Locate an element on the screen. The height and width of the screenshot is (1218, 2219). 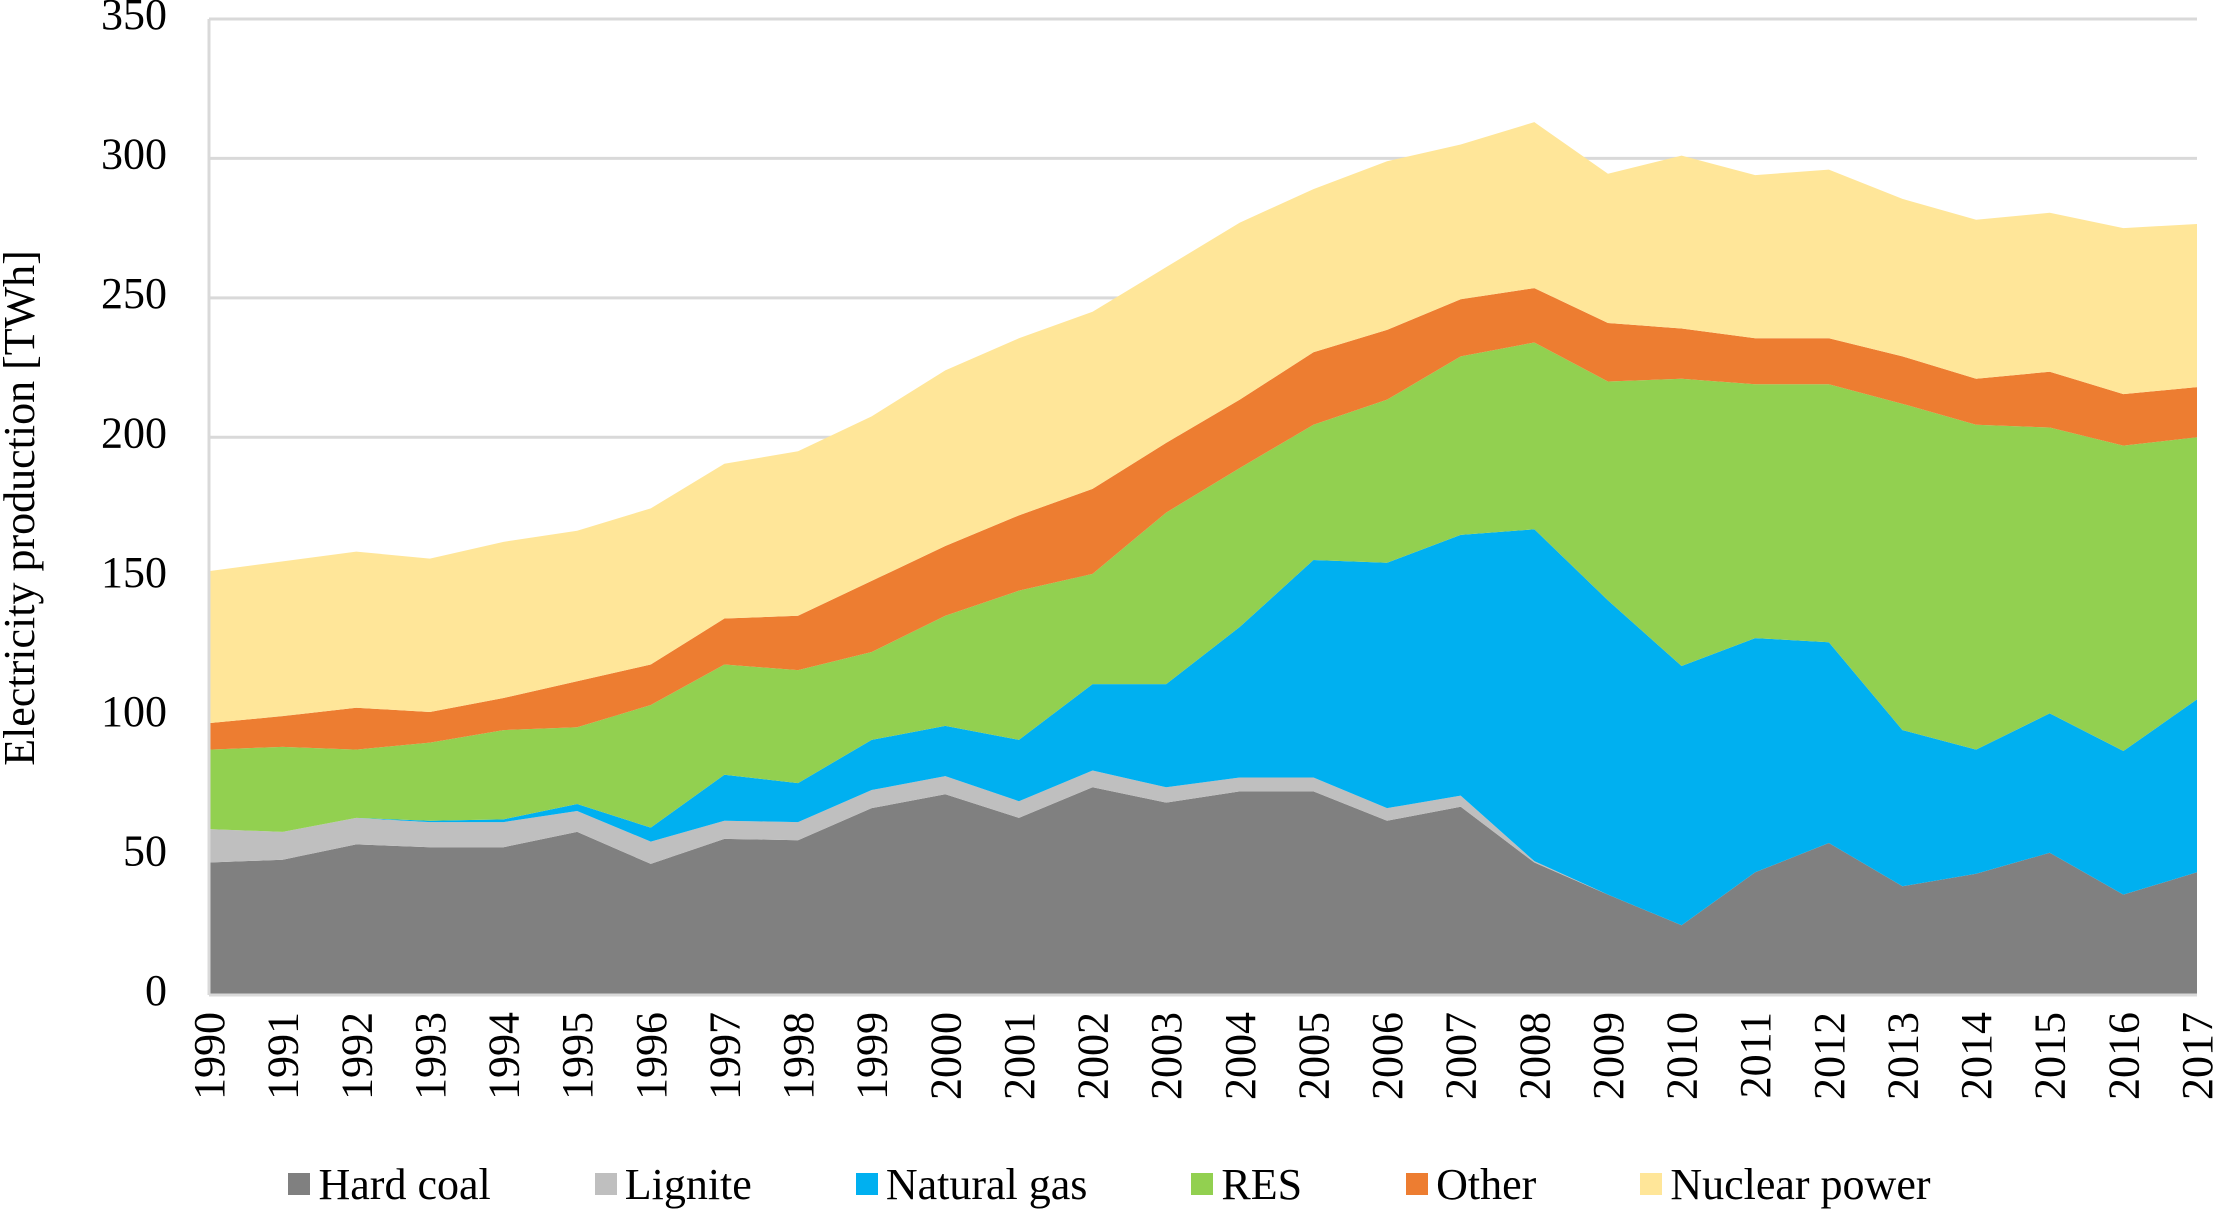
x-tick-label: 2016 is located at coordinates (2123, 1056).